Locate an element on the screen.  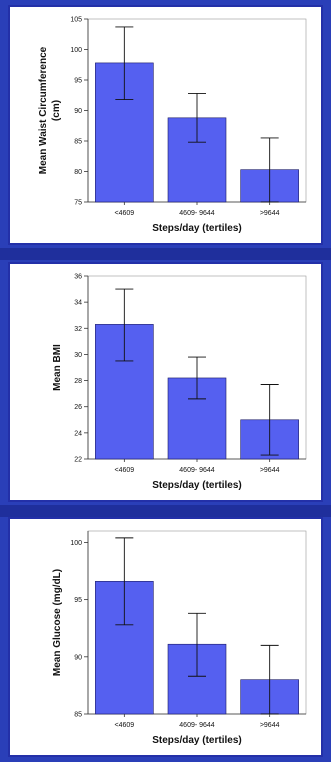
y-axis-label: (cm) is located at coordinates (56, 110).